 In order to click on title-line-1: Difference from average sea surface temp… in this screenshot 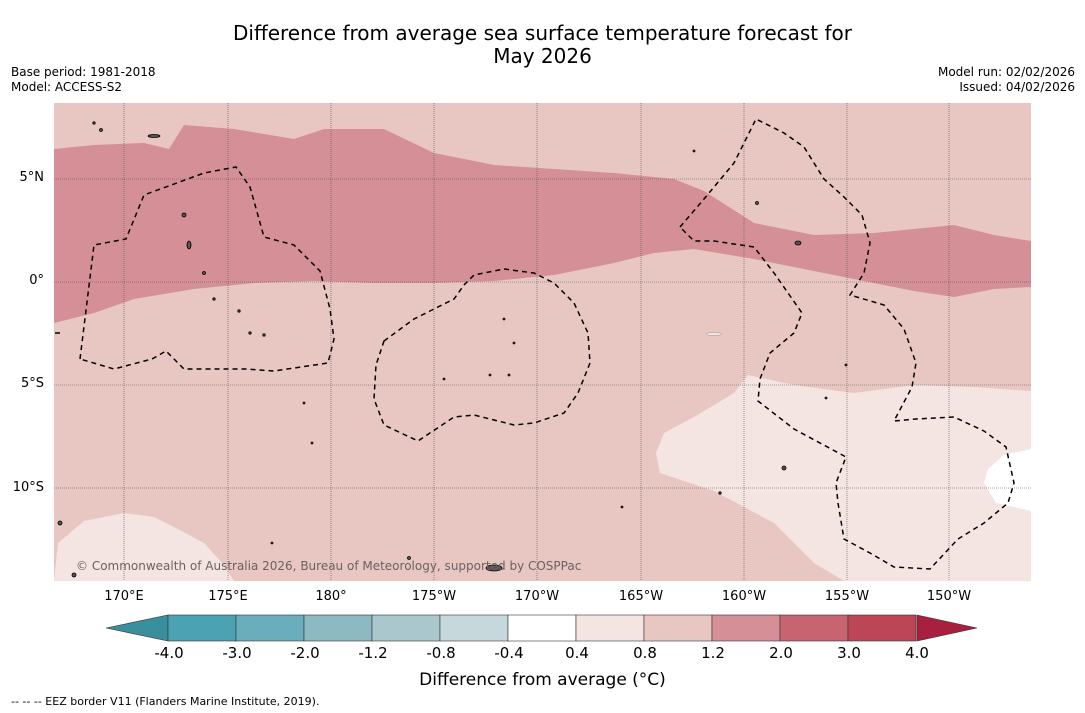, I will do `click(542, 33)`.